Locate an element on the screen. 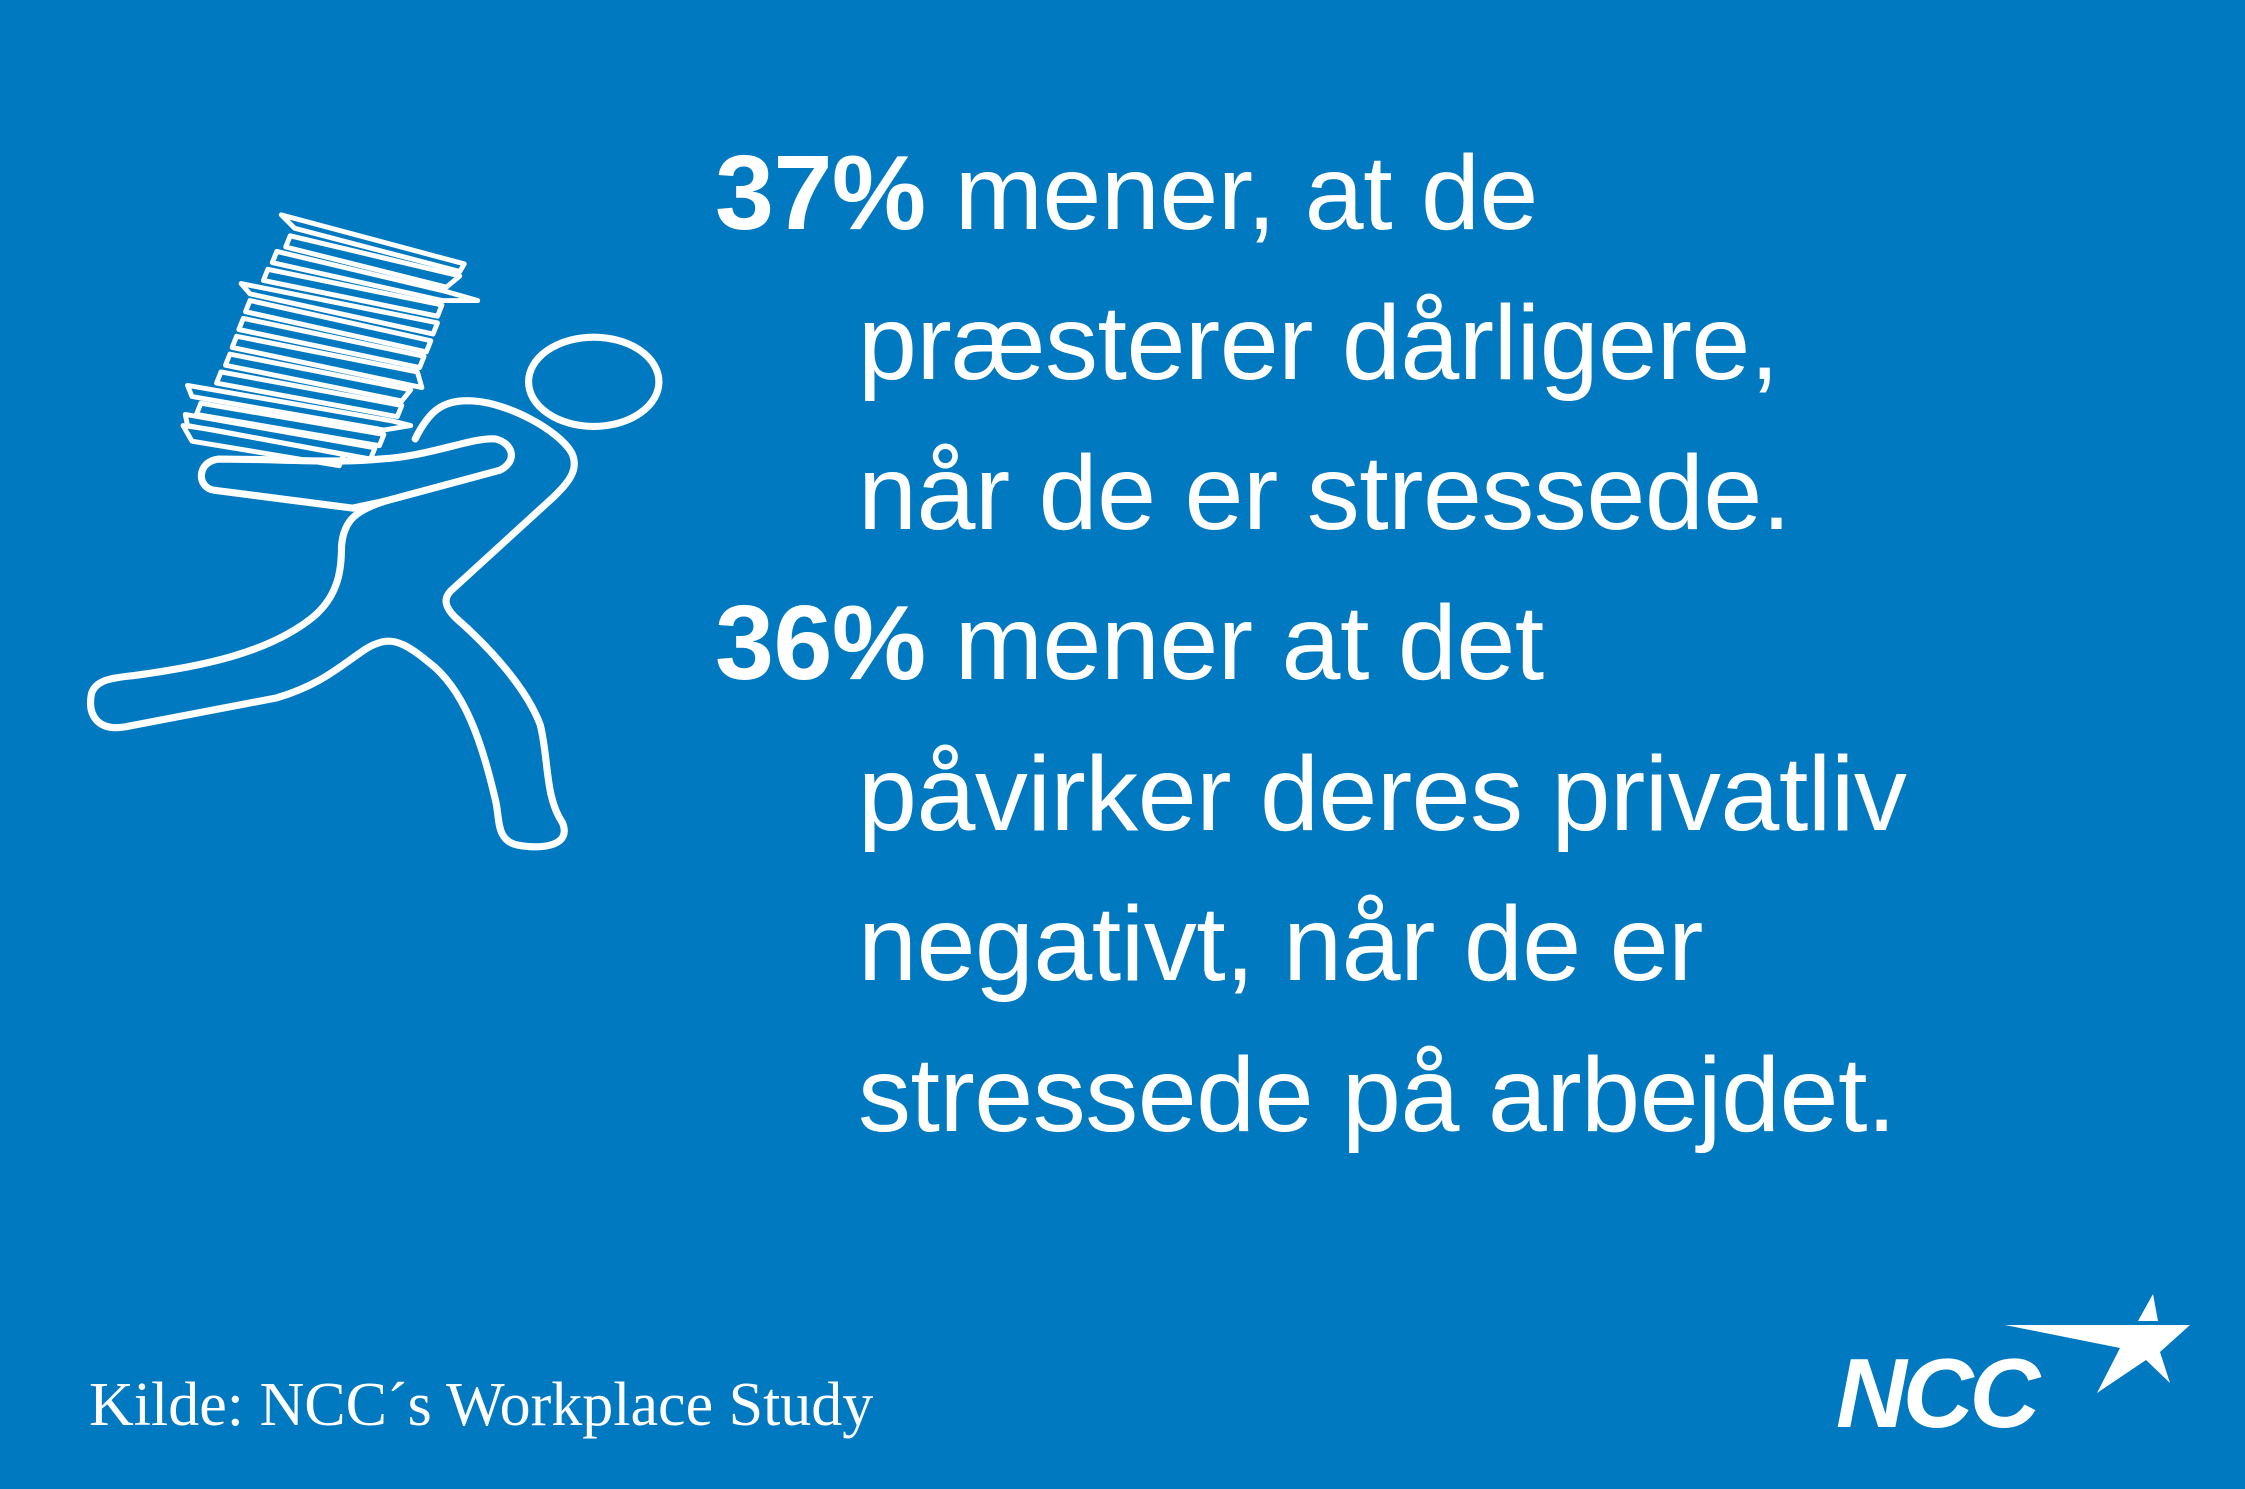 This screenshot has height=1489, width=2245. stressed-person-carrying-papers-icon is located at coordinates (375, 531).